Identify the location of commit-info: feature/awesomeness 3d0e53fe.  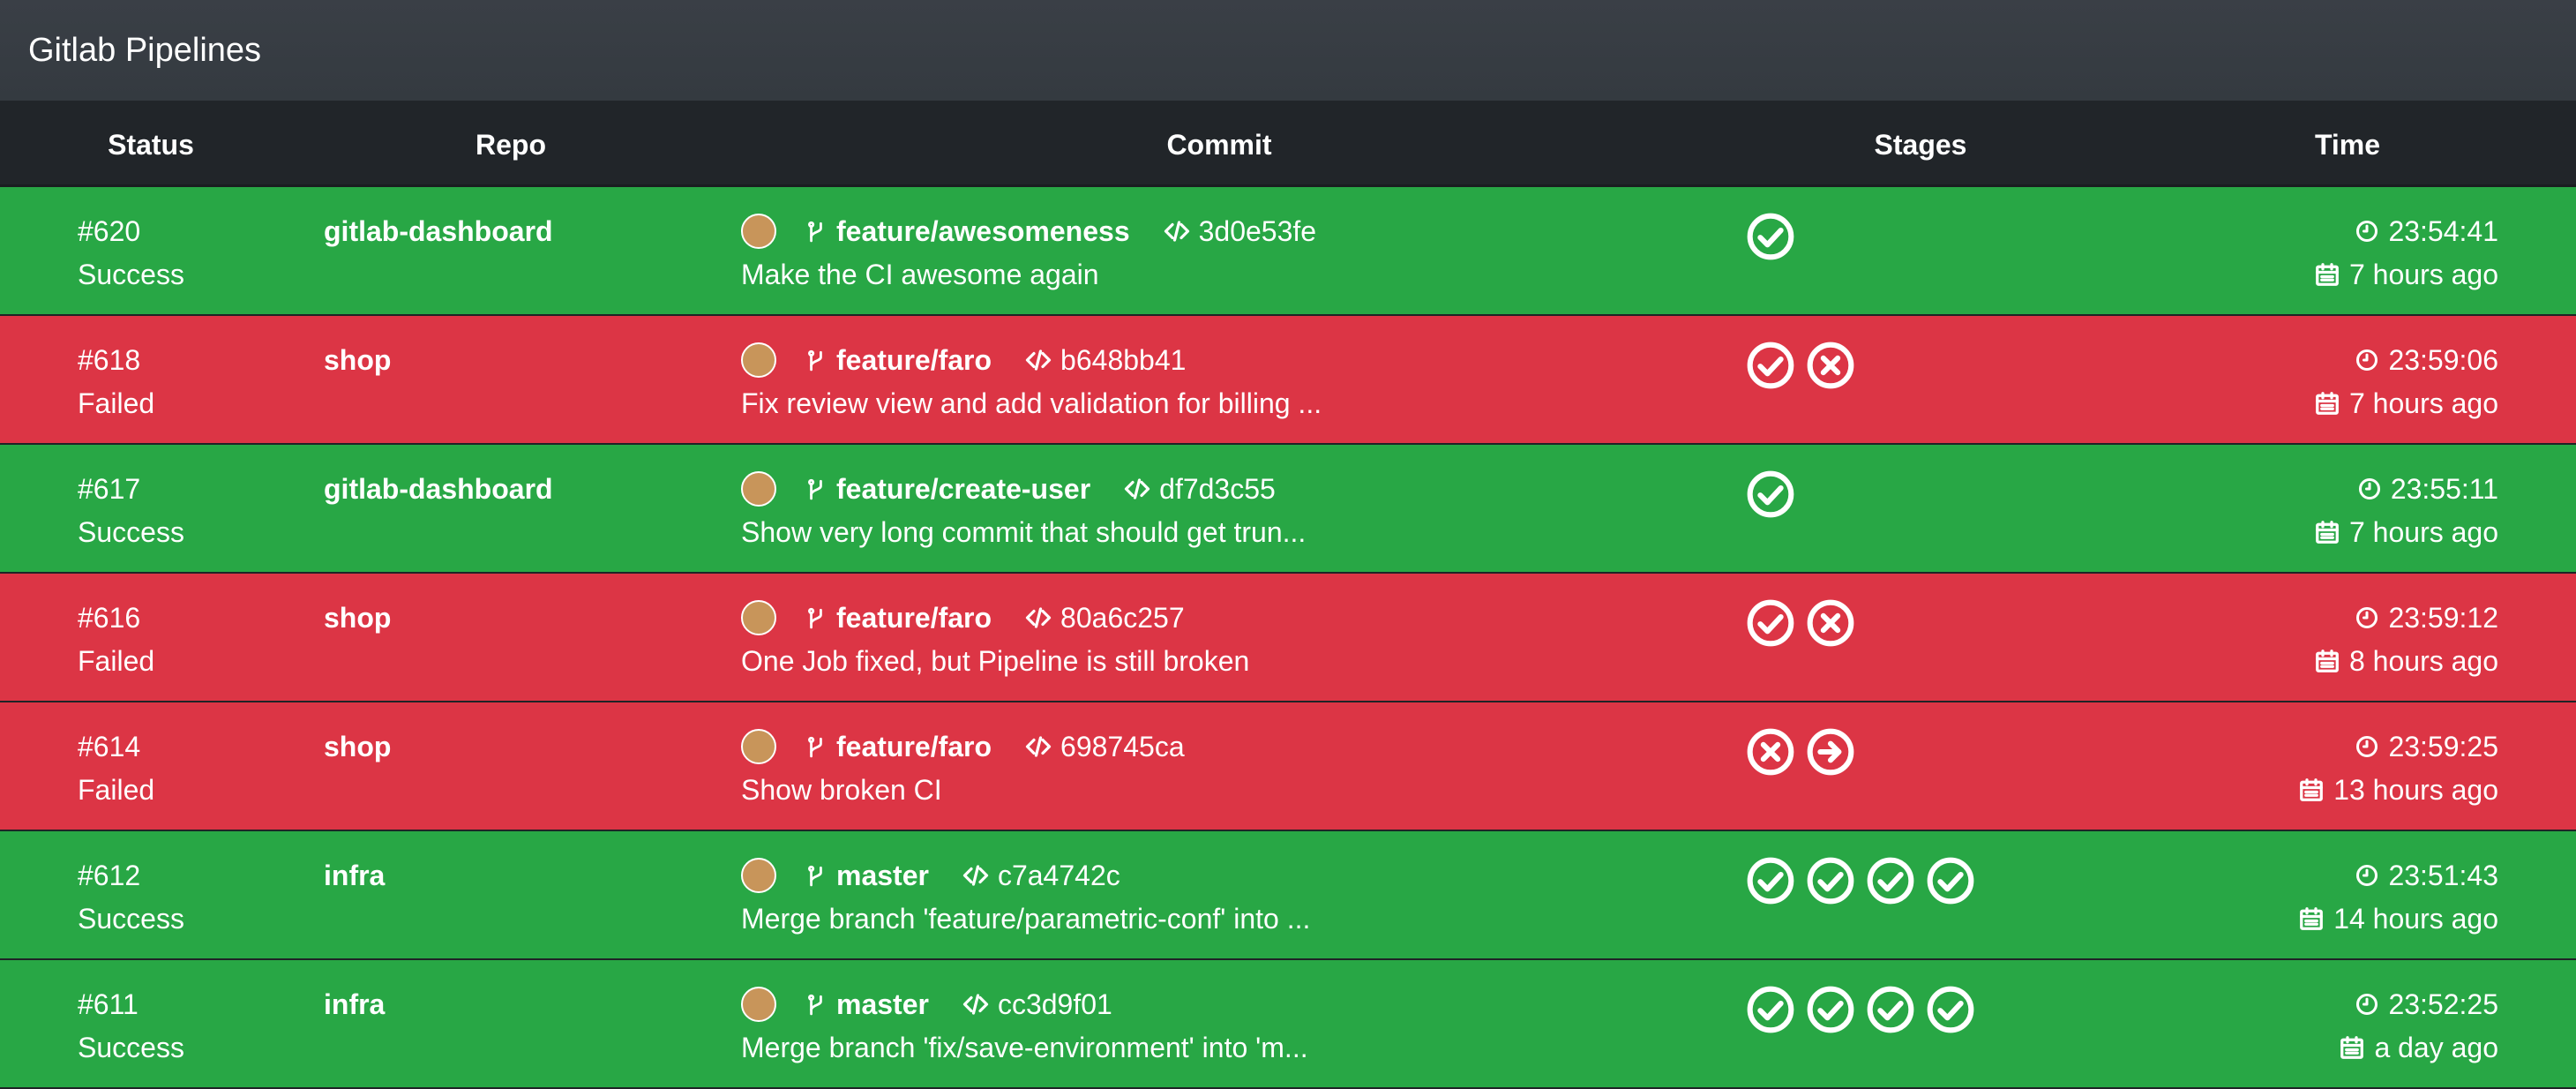
(1029, 231).